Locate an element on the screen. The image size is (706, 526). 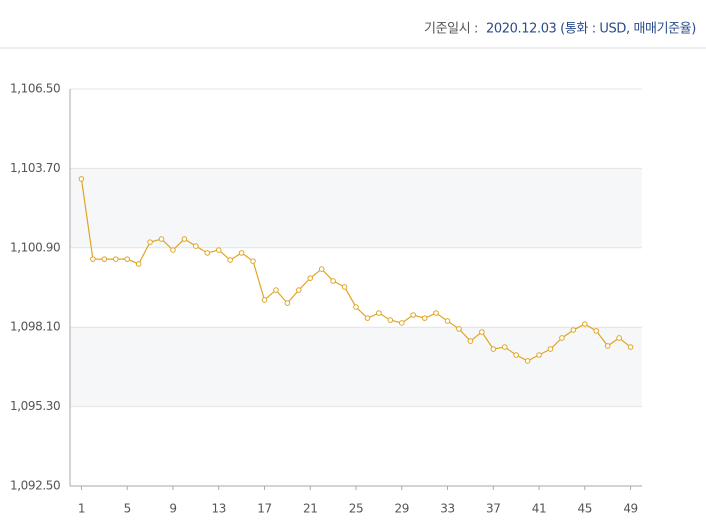
x-tick-label: 1 is located at coordinates (81, 509).